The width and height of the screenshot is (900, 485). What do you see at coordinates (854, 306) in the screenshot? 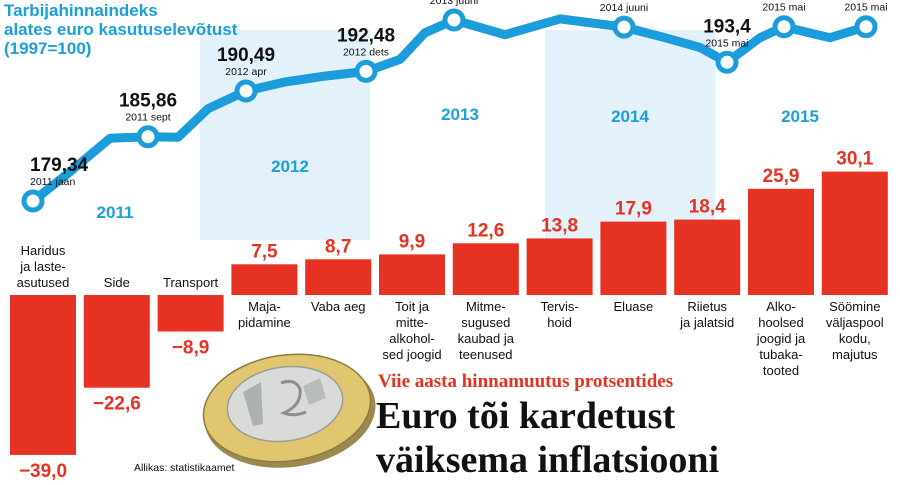
I see `bar-category-label-line: Söömine` at bounding box center [854, 306].